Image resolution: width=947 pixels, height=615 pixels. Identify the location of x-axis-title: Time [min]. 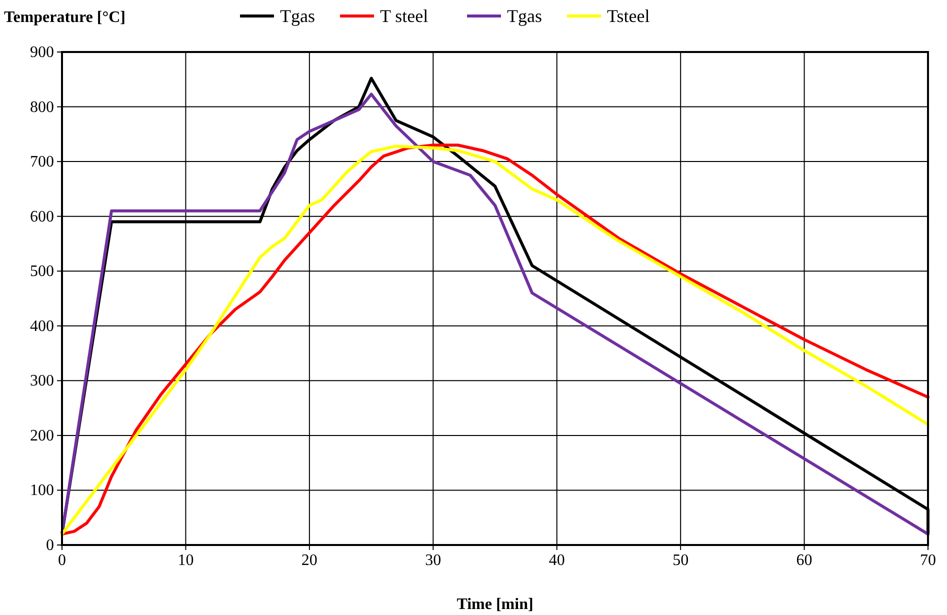
(495, 604).